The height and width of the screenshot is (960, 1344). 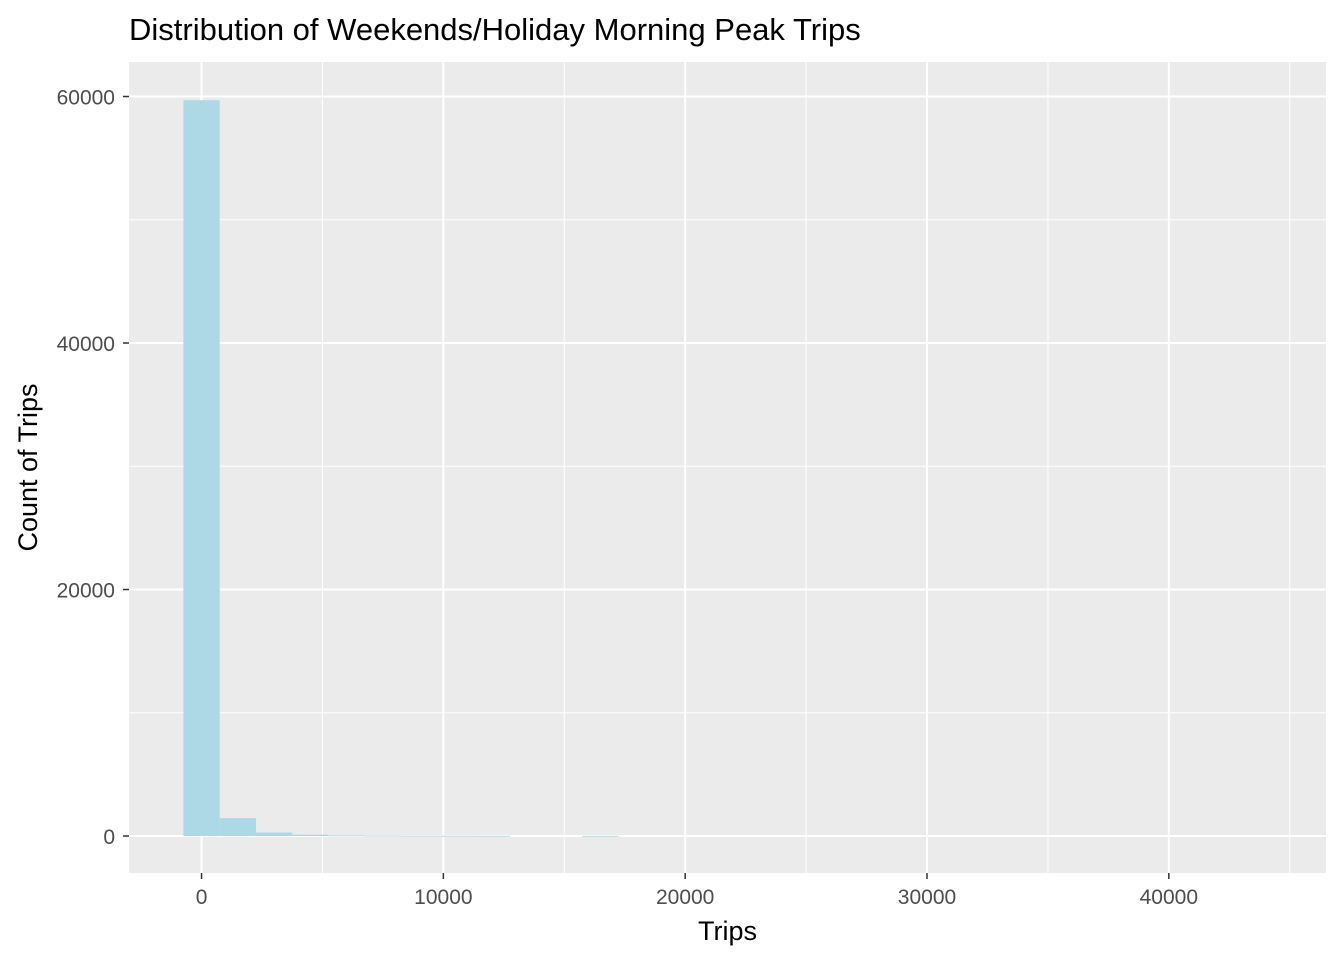 I want to click on x-tick-label: 20000, so click(x=685, y=897).